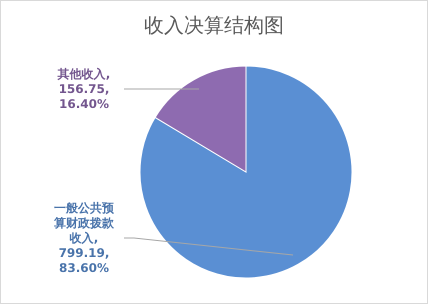 This screenshot has width=428, height=304. Describe the element at coordinates (83, 89) in the screenshot. I see `slice-label: 其他收入, 156.75, 16.40%` at that location.